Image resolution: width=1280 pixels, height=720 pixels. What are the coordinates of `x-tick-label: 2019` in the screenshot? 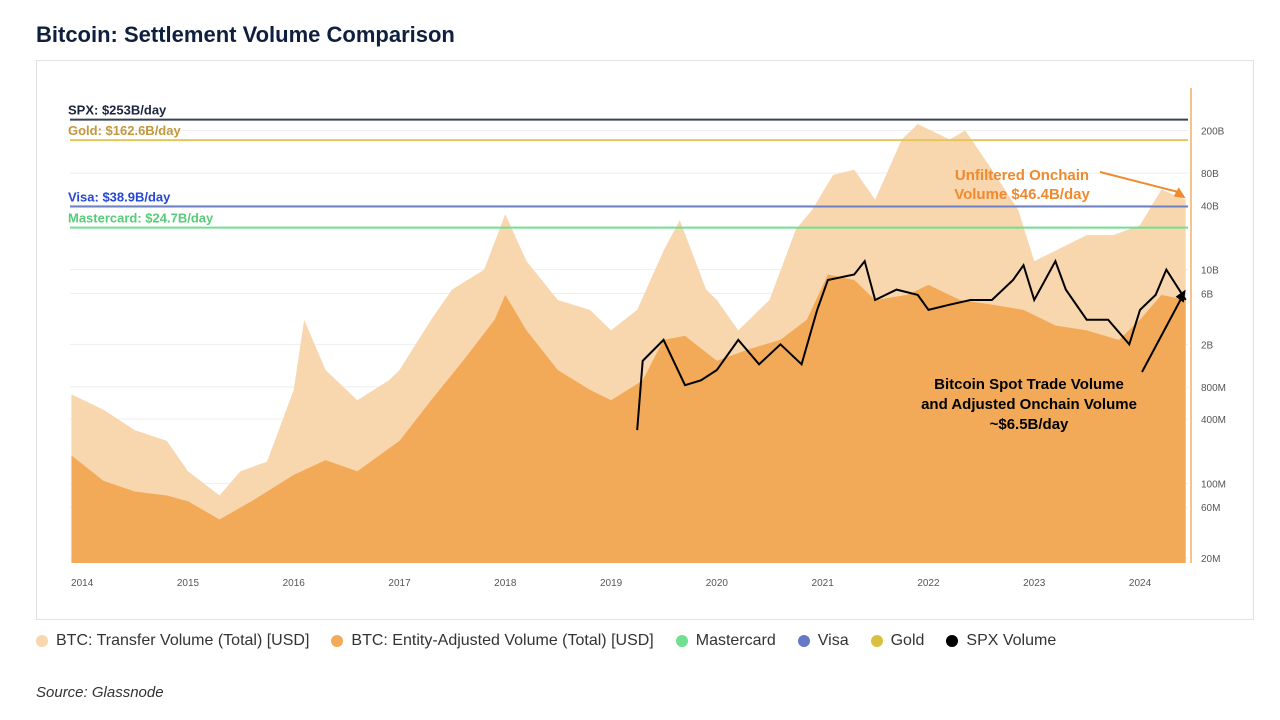 It's located at (611, 583).